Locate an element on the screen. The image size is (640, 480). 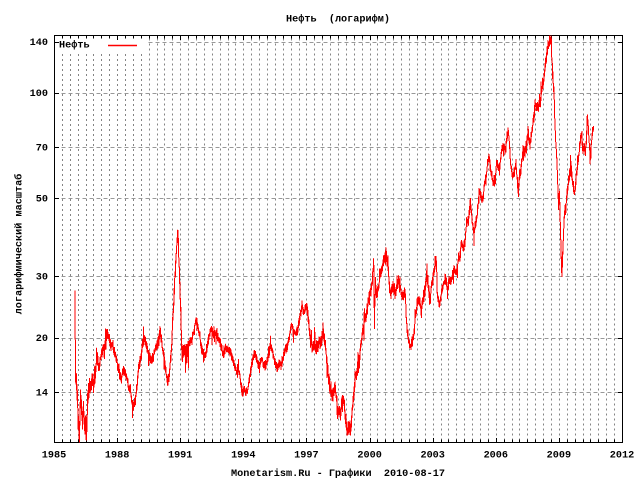
svg-text: 70 is located at coordinates (42, 149).